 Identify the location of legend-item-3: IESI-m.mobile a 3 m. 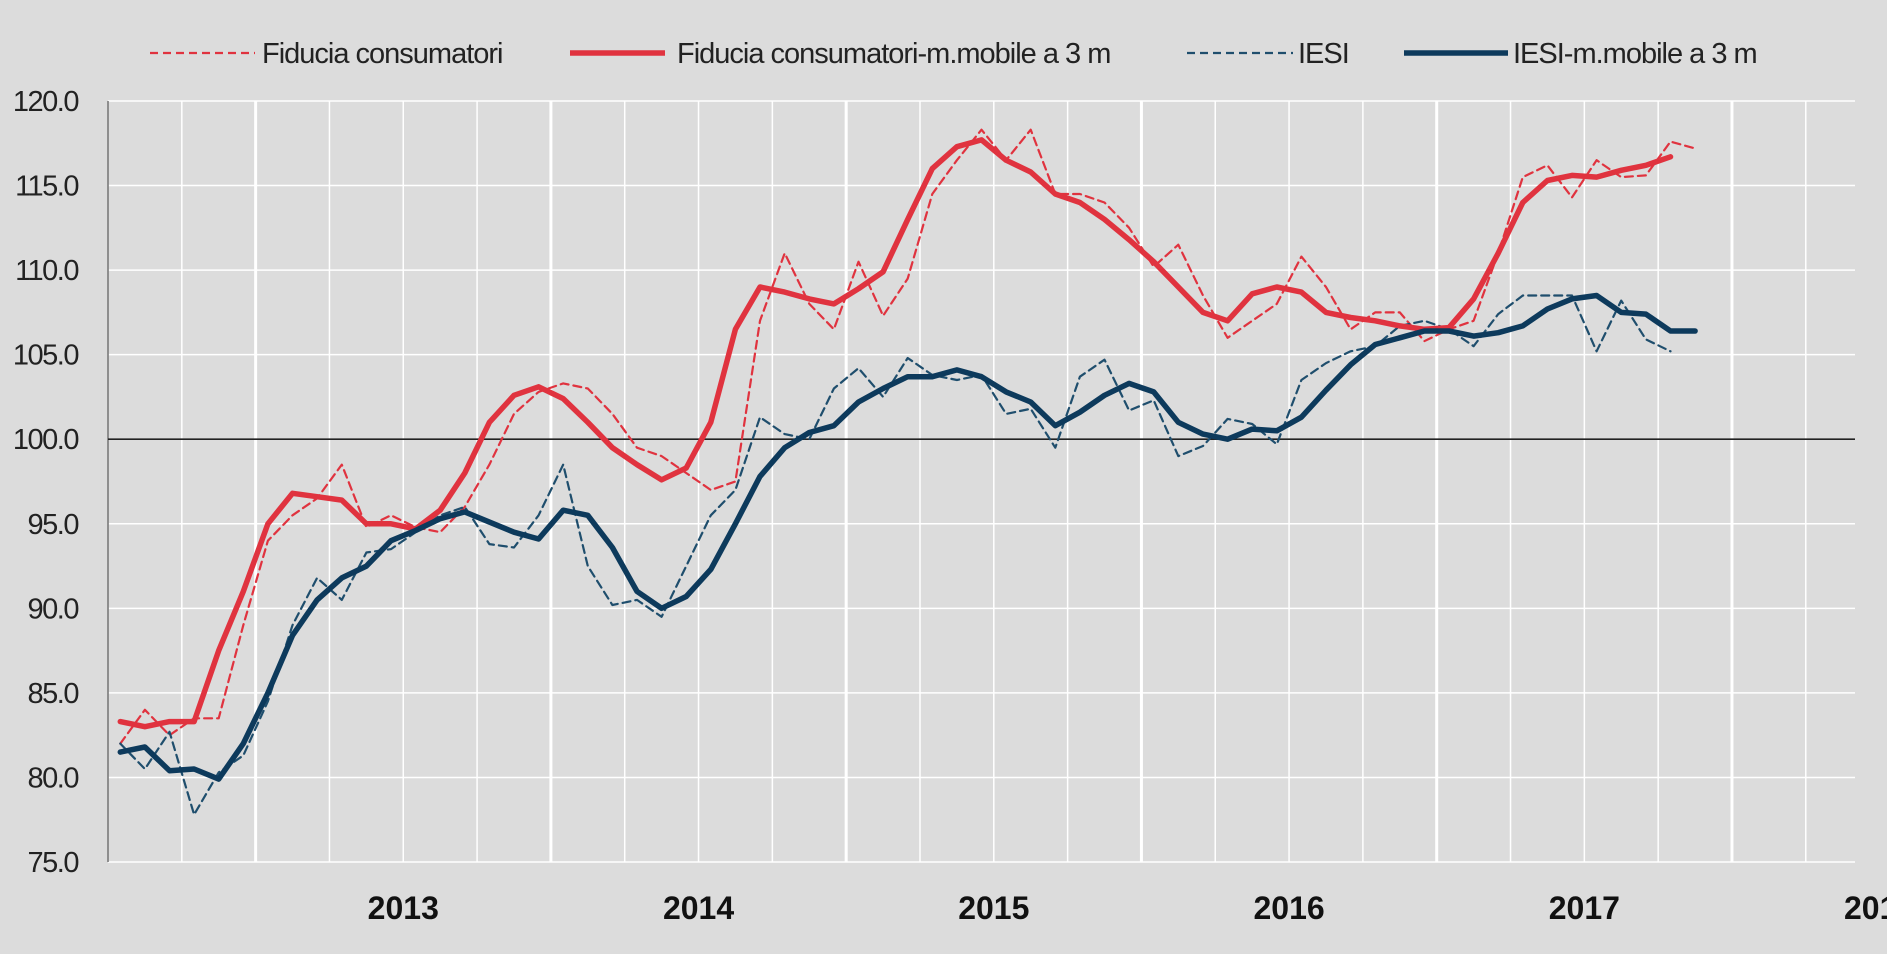
(1581, 54).